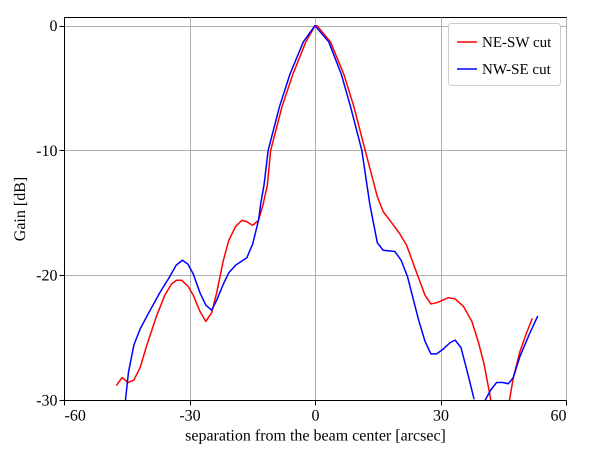 This screenshot has height=450, width=591. I want to click on x-axis-title: separation from the beam center [arcsec], so click(315, 436).